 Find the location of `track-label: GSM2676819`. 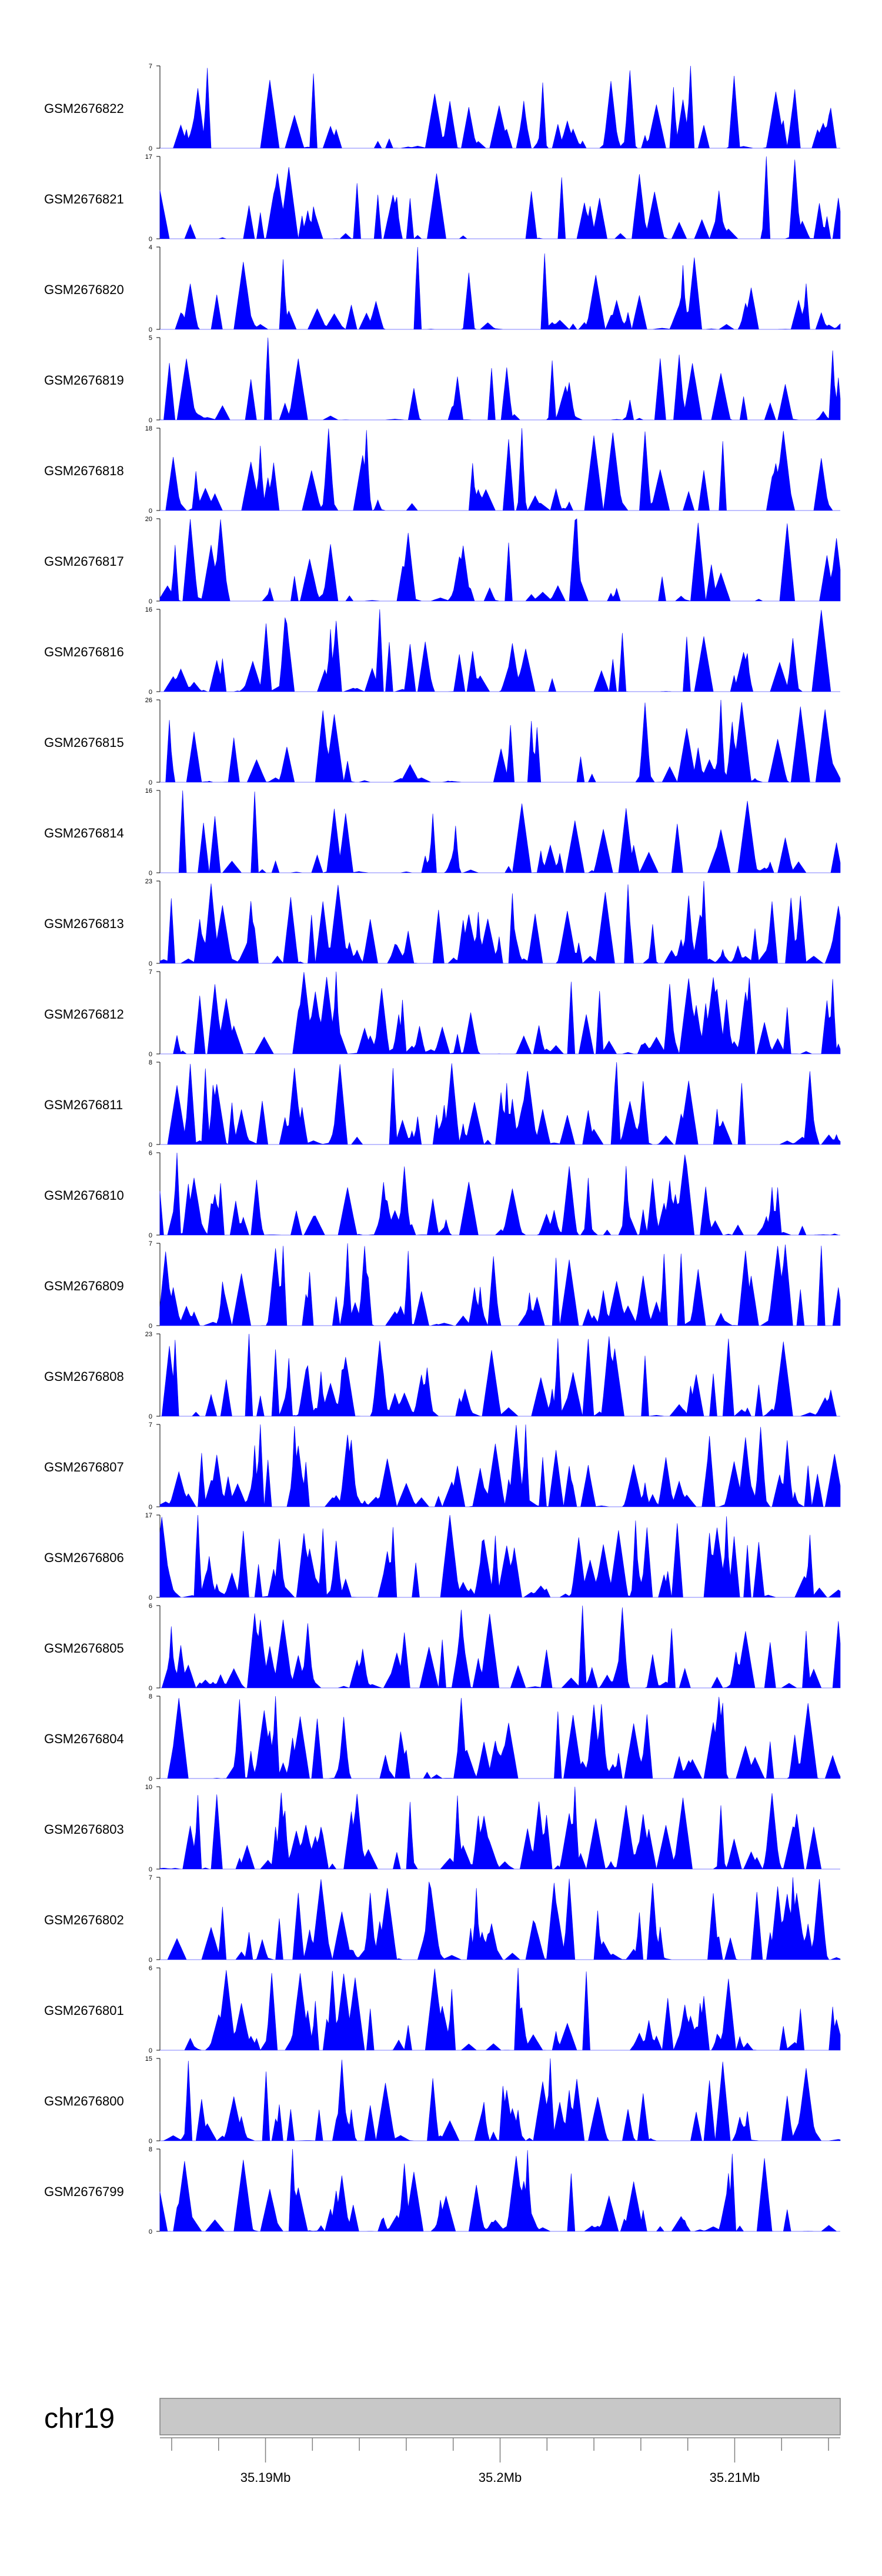

track-label: GSM2676819 is located at coordinates (84, 380).